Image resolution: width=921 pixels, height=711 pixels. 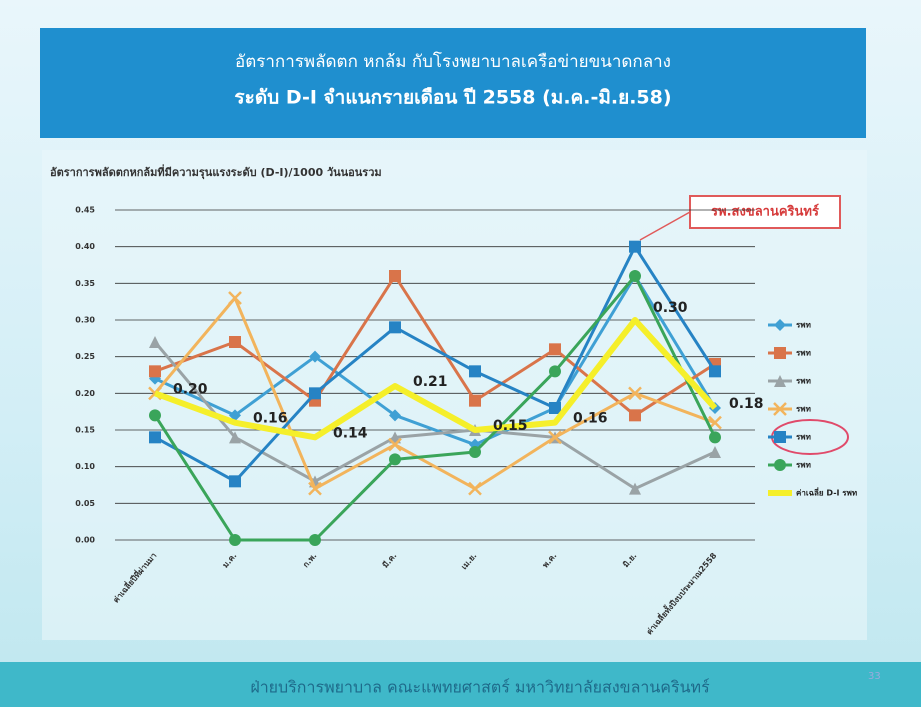 I want to click on y-tick-label: 0.05, so click(x=85, y=503).